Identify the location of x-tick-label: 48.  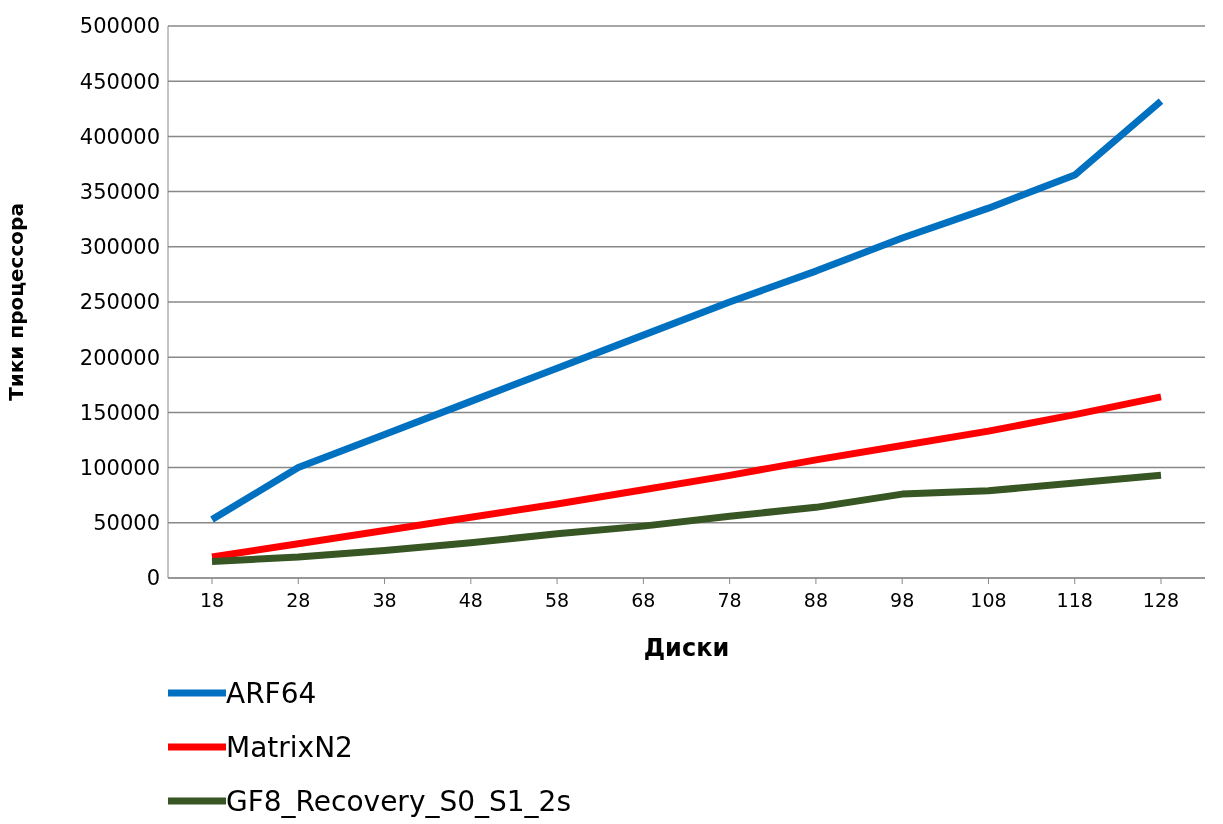
(470, 600).